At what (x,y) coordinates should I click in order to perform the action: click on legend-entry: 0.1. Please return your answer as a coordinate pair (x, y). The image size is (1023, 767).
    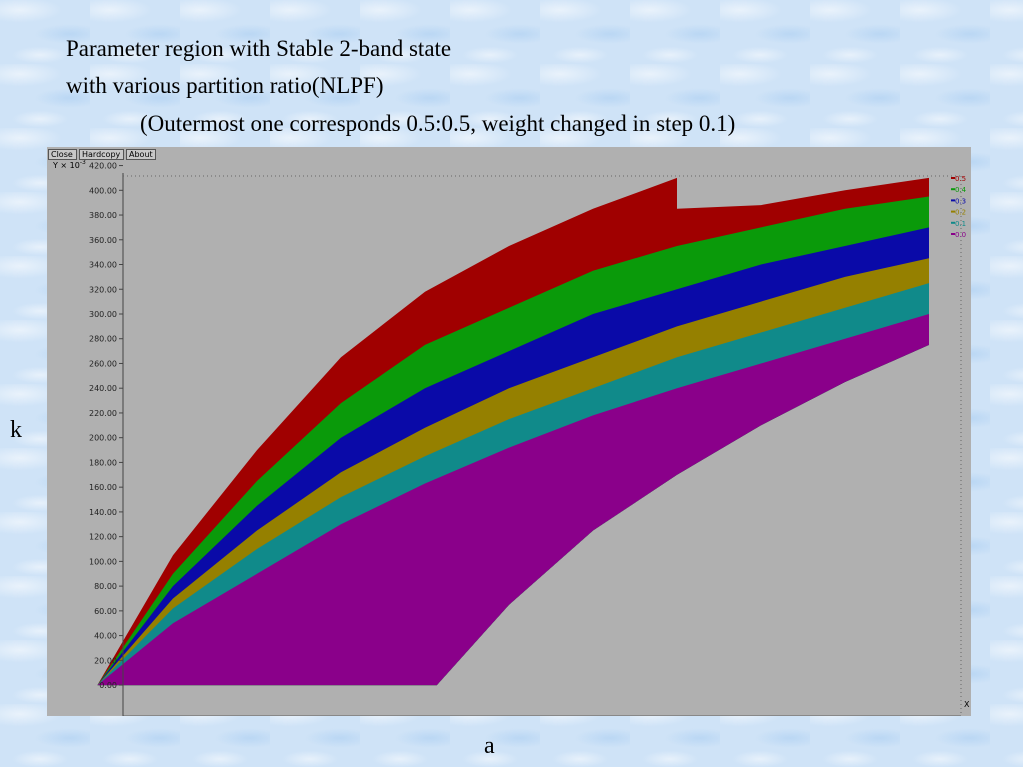
    Looking at the image, I should click on (960, 224).